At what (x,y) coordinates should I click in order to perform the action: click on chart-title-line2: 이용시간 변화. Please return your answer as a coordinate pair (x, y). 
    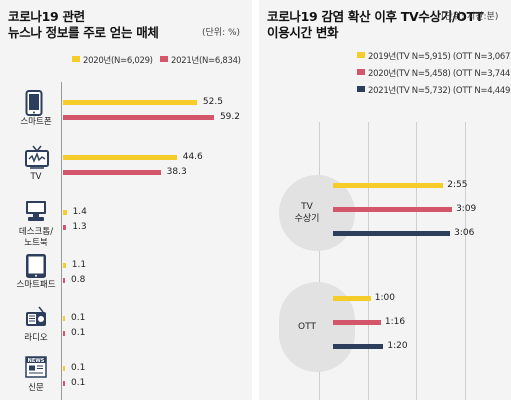
    Looking at the image, I should click on (303, 32).